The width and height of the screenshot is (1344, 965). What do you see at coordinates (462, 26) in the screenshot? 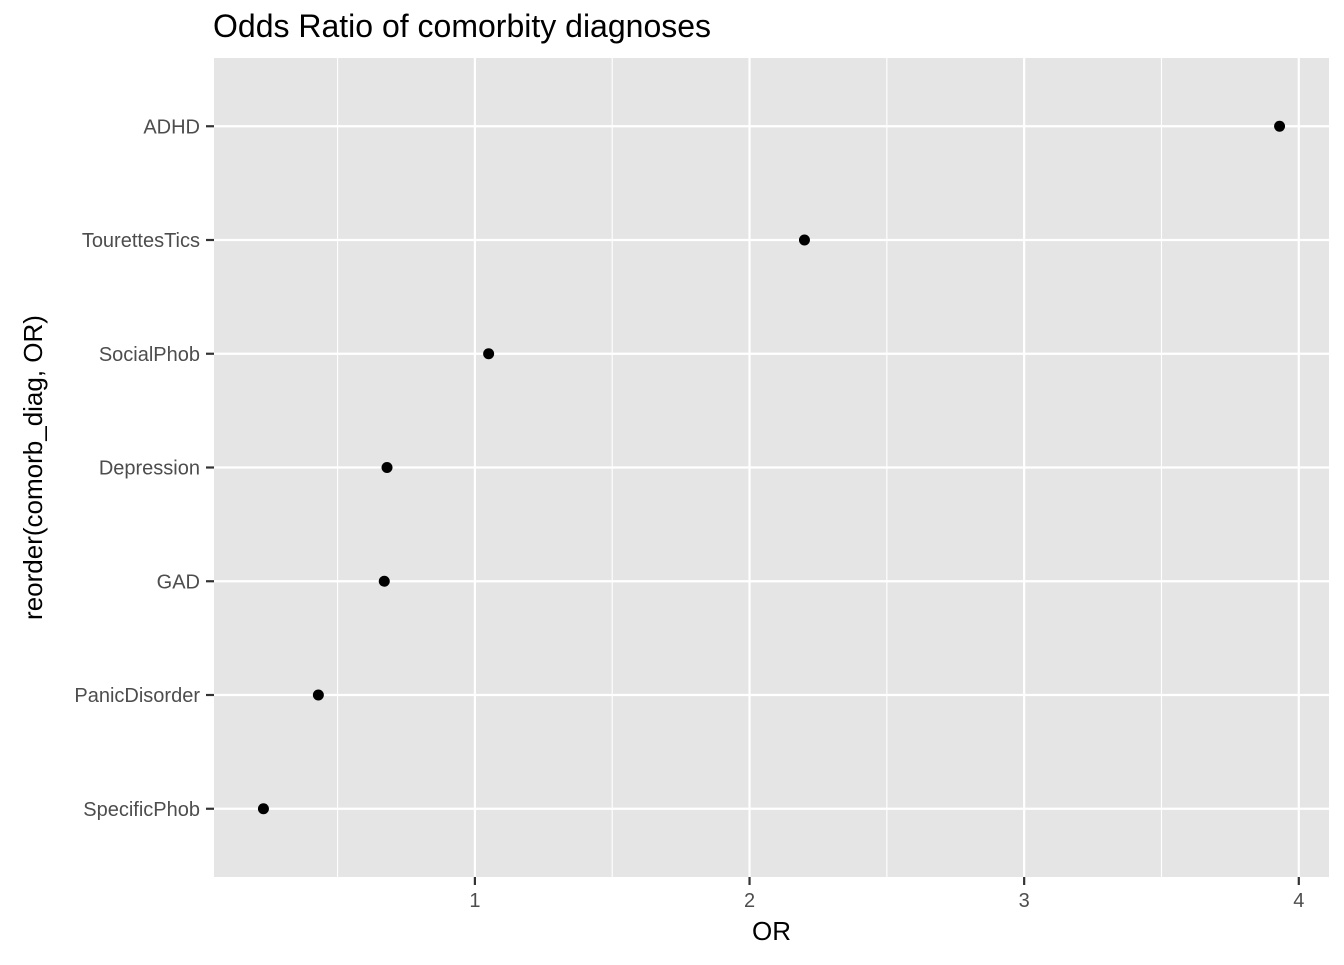
I see `chart-title: Odds Ratio of comorbity diagnoses` at bounding box center [462, 26].